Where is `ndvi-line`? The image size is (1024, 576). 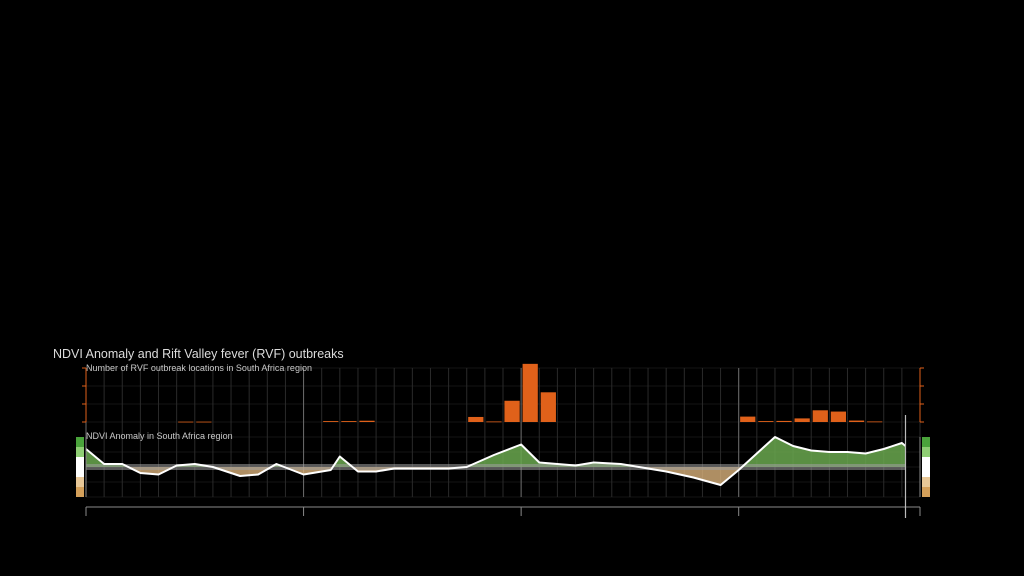 ndvi-line is located at coordinates (496, 461).